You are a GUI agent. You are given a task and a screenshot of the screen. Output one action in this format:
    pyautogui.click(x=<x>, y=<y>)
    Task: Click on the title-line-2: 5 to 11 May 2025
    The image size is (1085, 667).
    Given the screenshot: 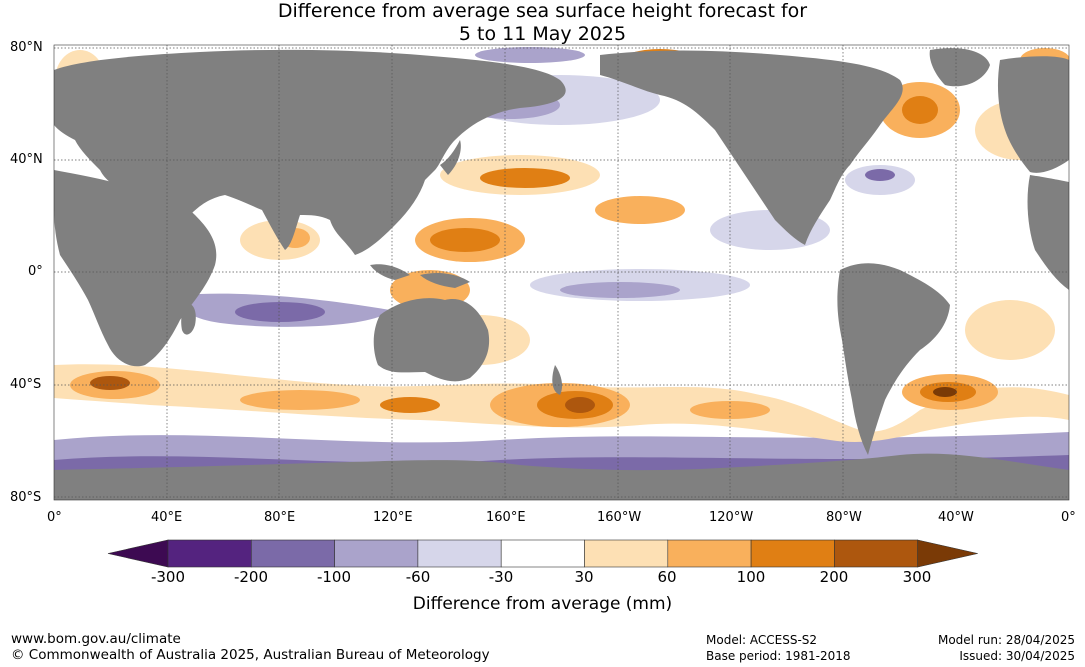 What is the action you would take?
    pyautogui.click(x=542, y=34)
    